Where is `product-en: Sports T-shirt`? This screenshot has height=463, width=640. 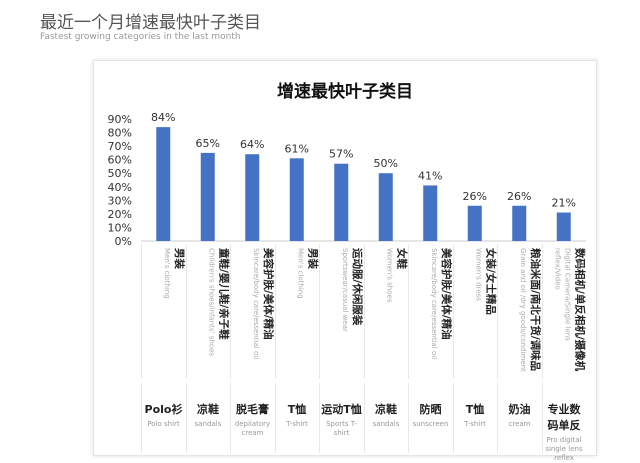 product-en: Sports T-shirt is located at coordinates (341, 428).